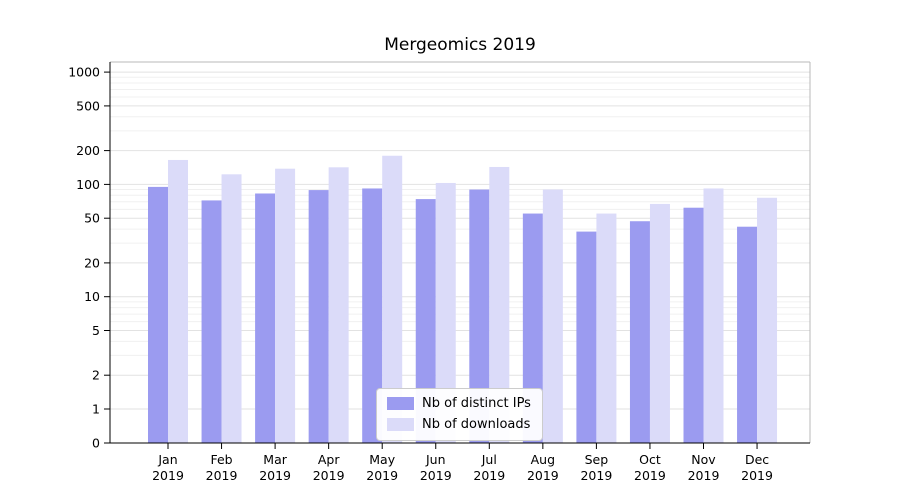 The width and height of the screenshot is (900, 500). I want to click on bar-jan-downloads, so click(178, 301).